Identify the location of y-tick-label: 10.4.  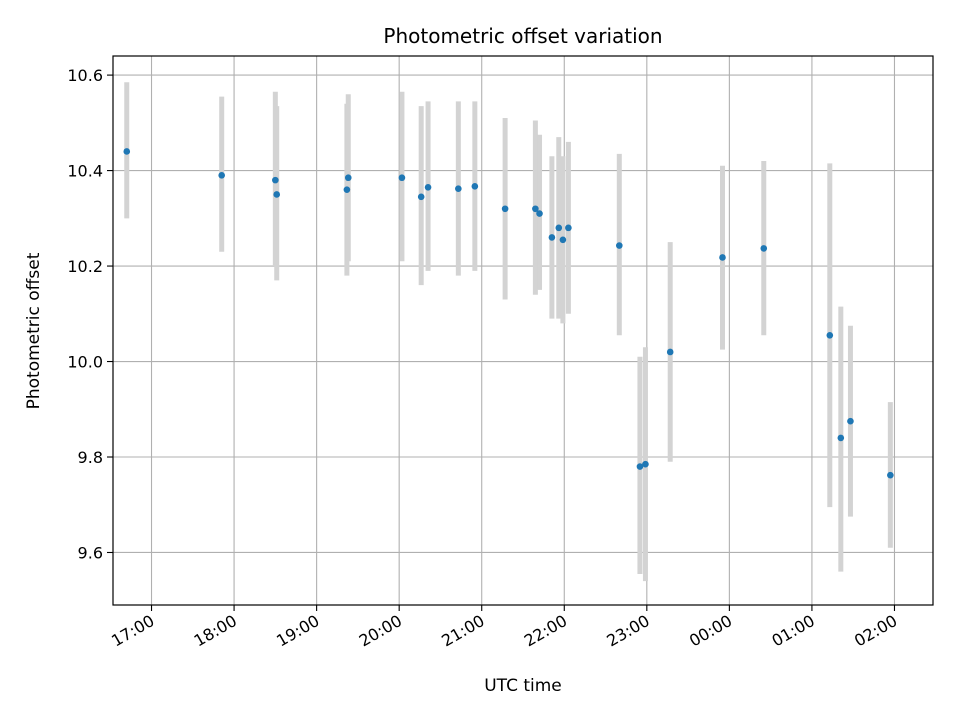
(85, 171).